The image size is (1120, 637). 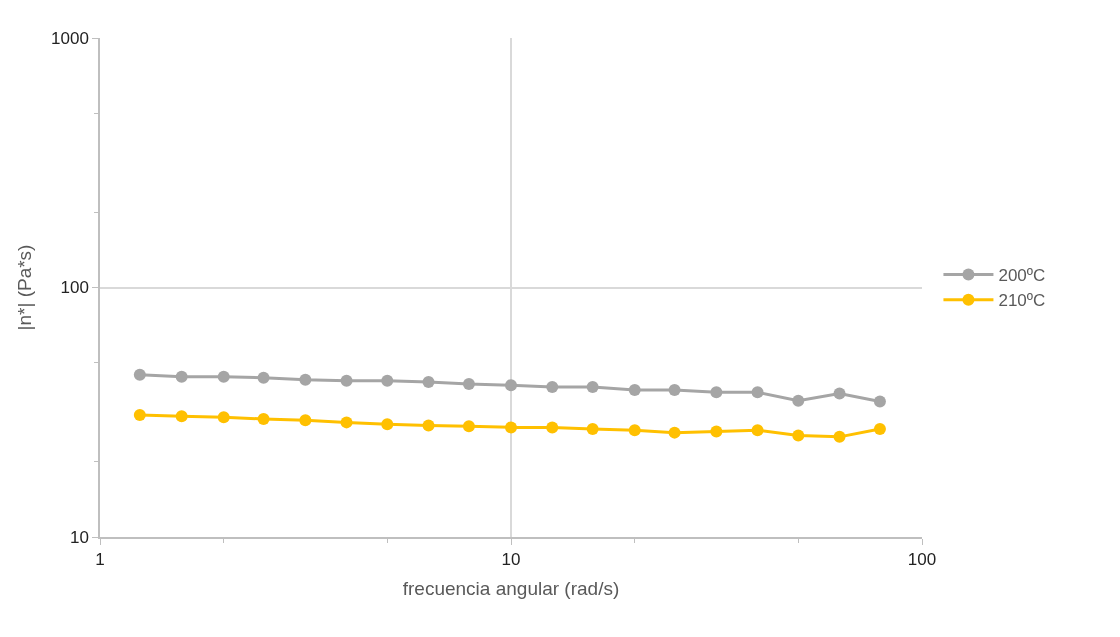 What do you see at coordinates (70, 38) in the screenshot?
I see `y-tick-label: 1000` at bounding box center [70, 38].